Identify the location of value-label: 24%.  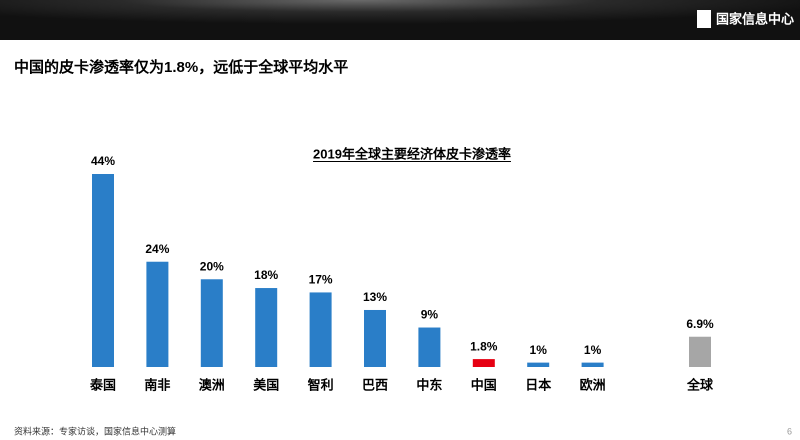
(157, 249).